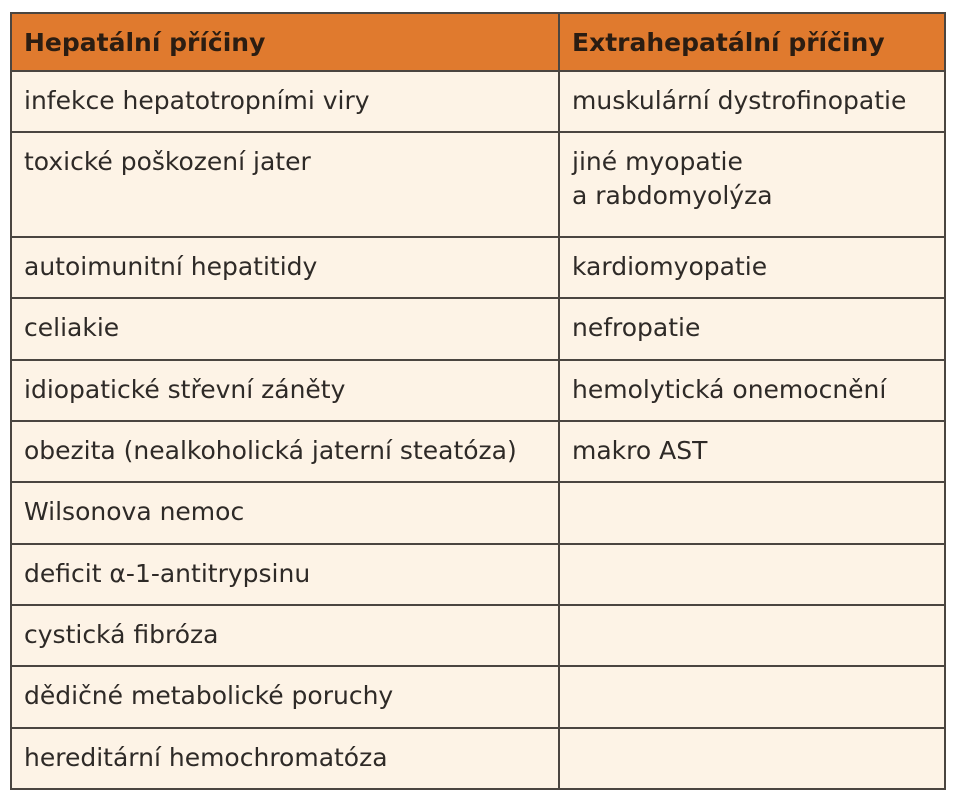 The image size is (972, 800). I want to click on table-cell: makro AST, so click(752, 451).